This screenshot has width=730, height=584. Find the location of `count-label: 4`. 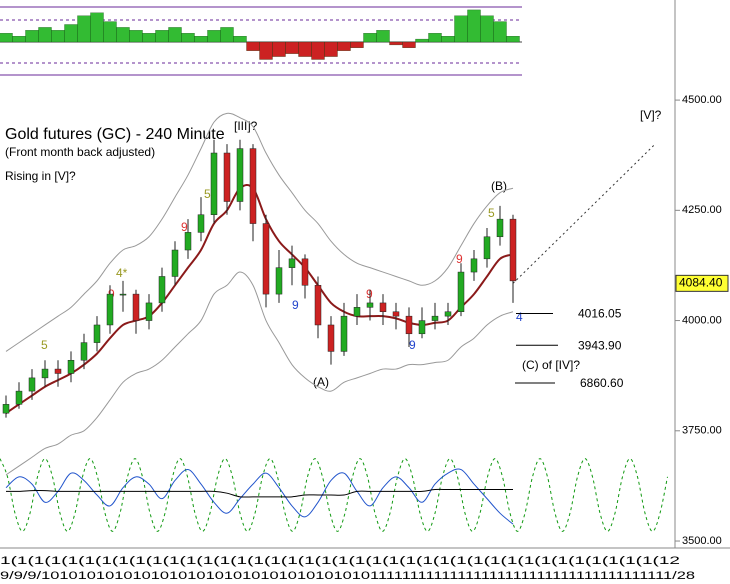

count-label: 4 is located at coordinates (519, 317).